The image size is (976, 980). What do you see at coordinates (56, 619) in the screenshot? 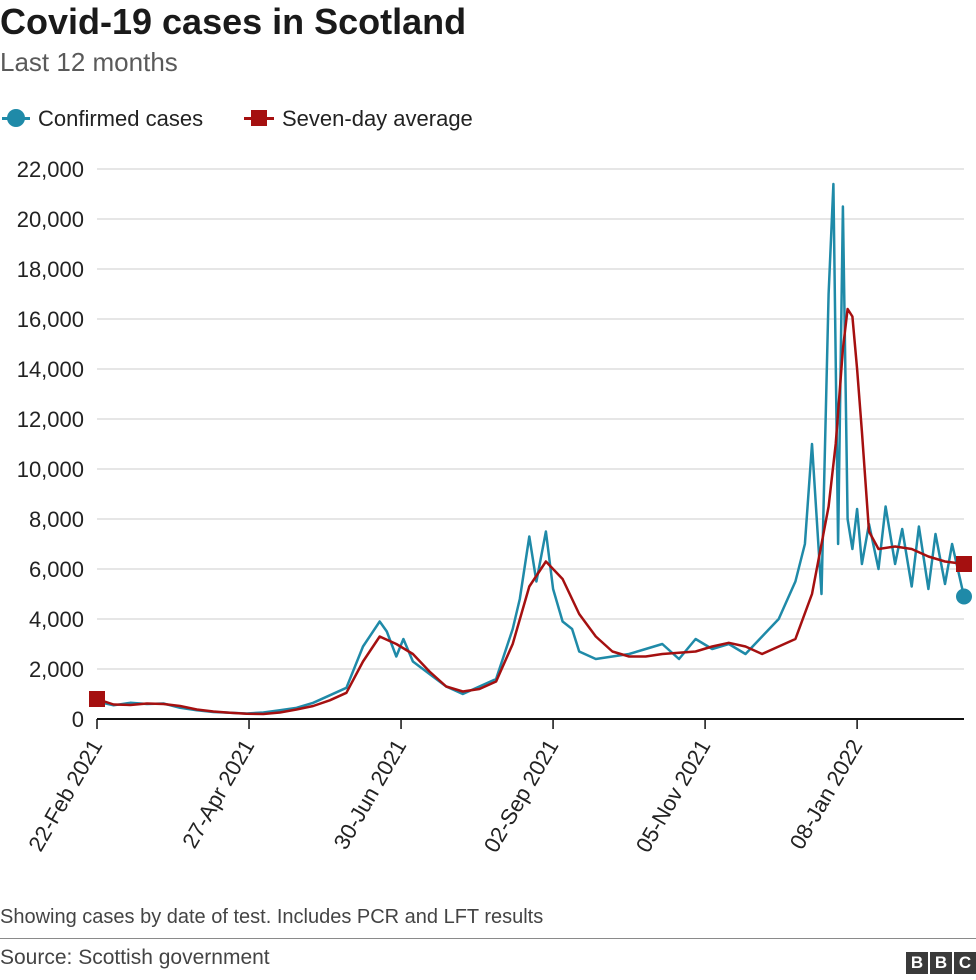
I see `y-tick-label: 4,000` at bounding box center [56, 619].